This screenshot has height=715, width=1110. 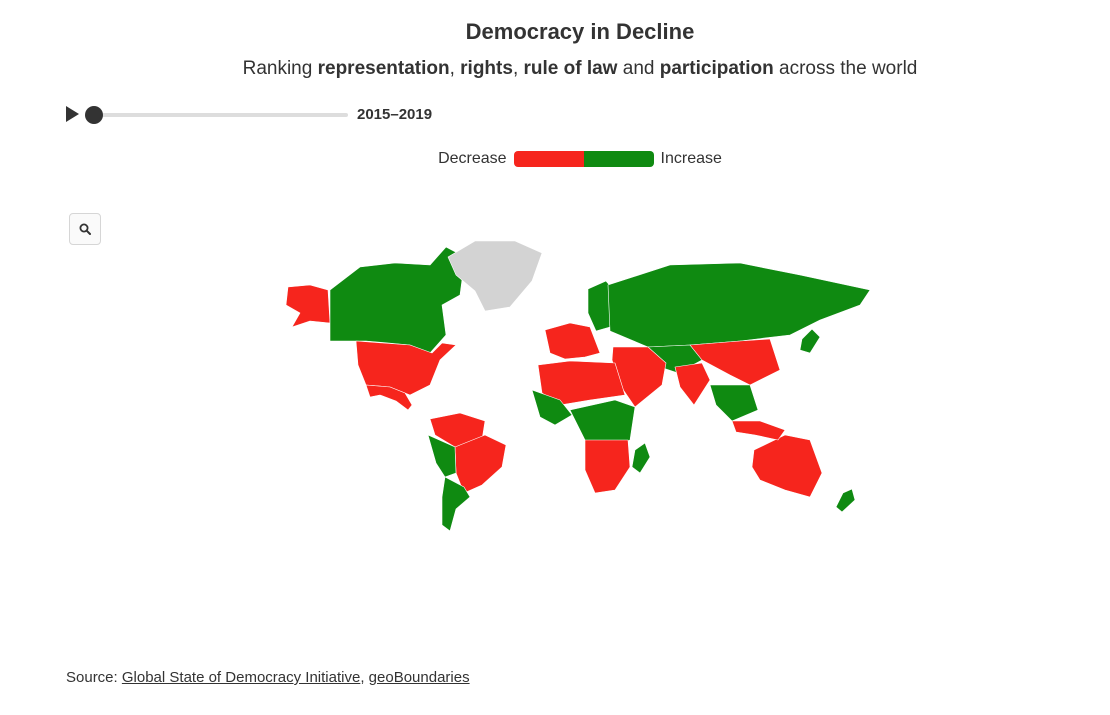 What do you see at coordinates (94, 677) in the screenshot?
I see `source-prefix: Source:` at bounding box center [94, 677].